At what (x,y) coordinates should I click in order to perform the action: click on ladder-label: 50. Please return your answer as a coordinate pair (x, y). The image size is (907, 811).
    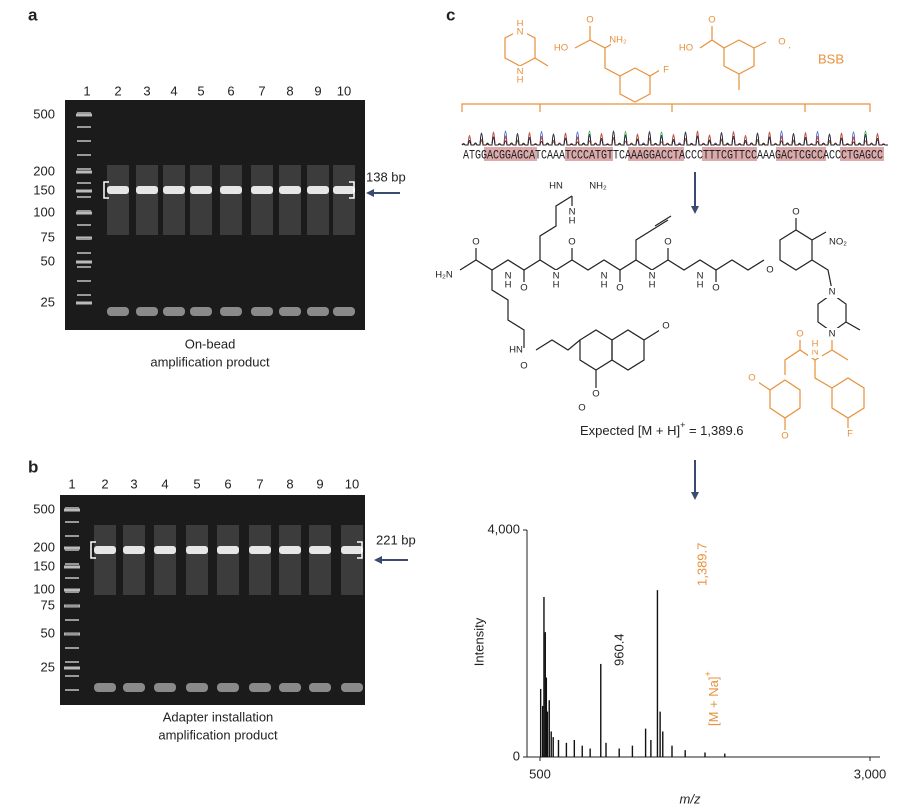
    Looking at the image, I should click on (48, 260).